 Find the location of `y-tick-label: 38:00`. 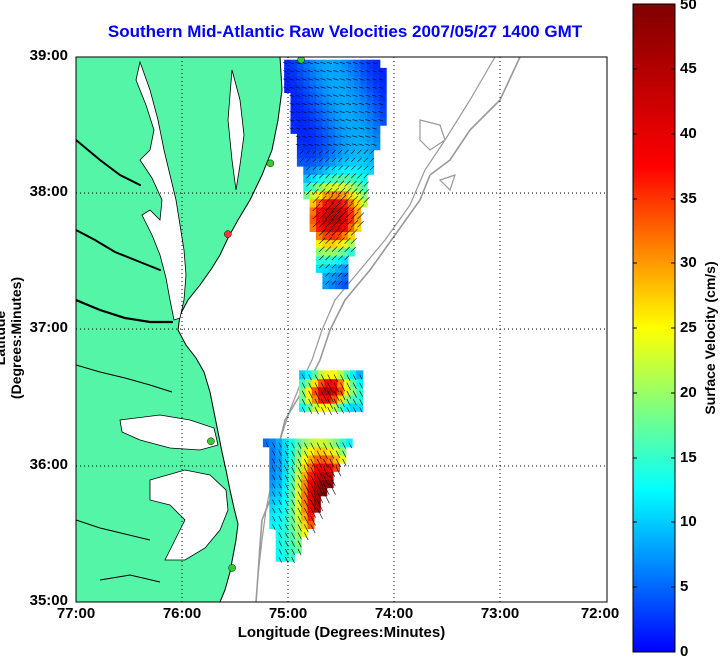

y-tick-label: 38:00 is located at coordinates (48, 191).